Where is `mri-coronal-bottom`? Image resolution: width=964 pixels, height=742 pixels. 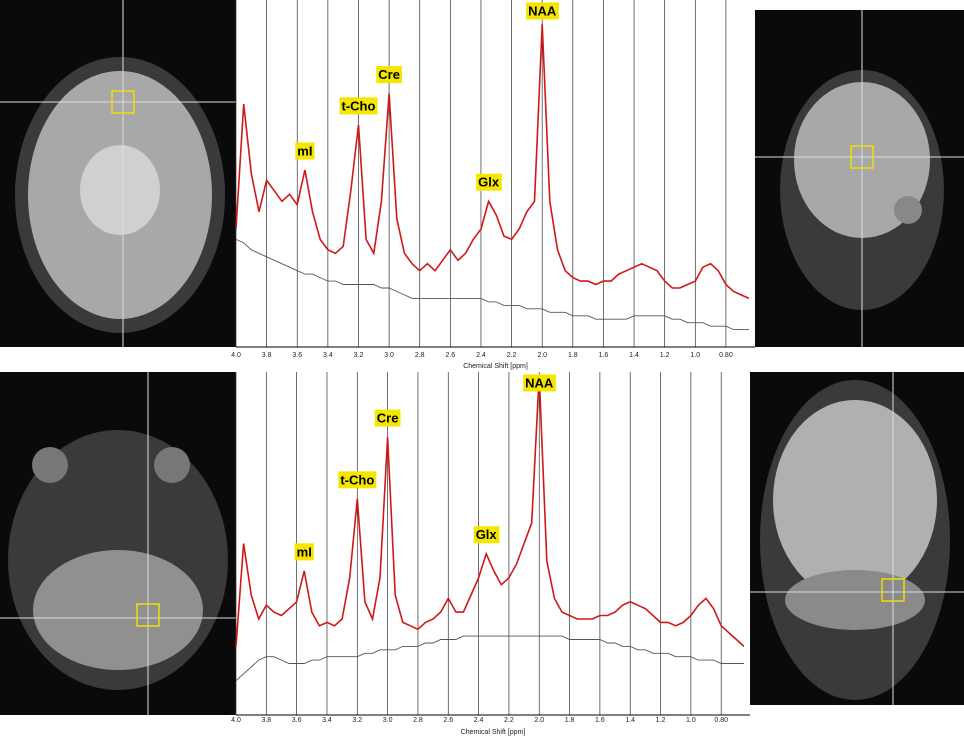 mri-coronal-bottom is located at coordinates (857, 538).